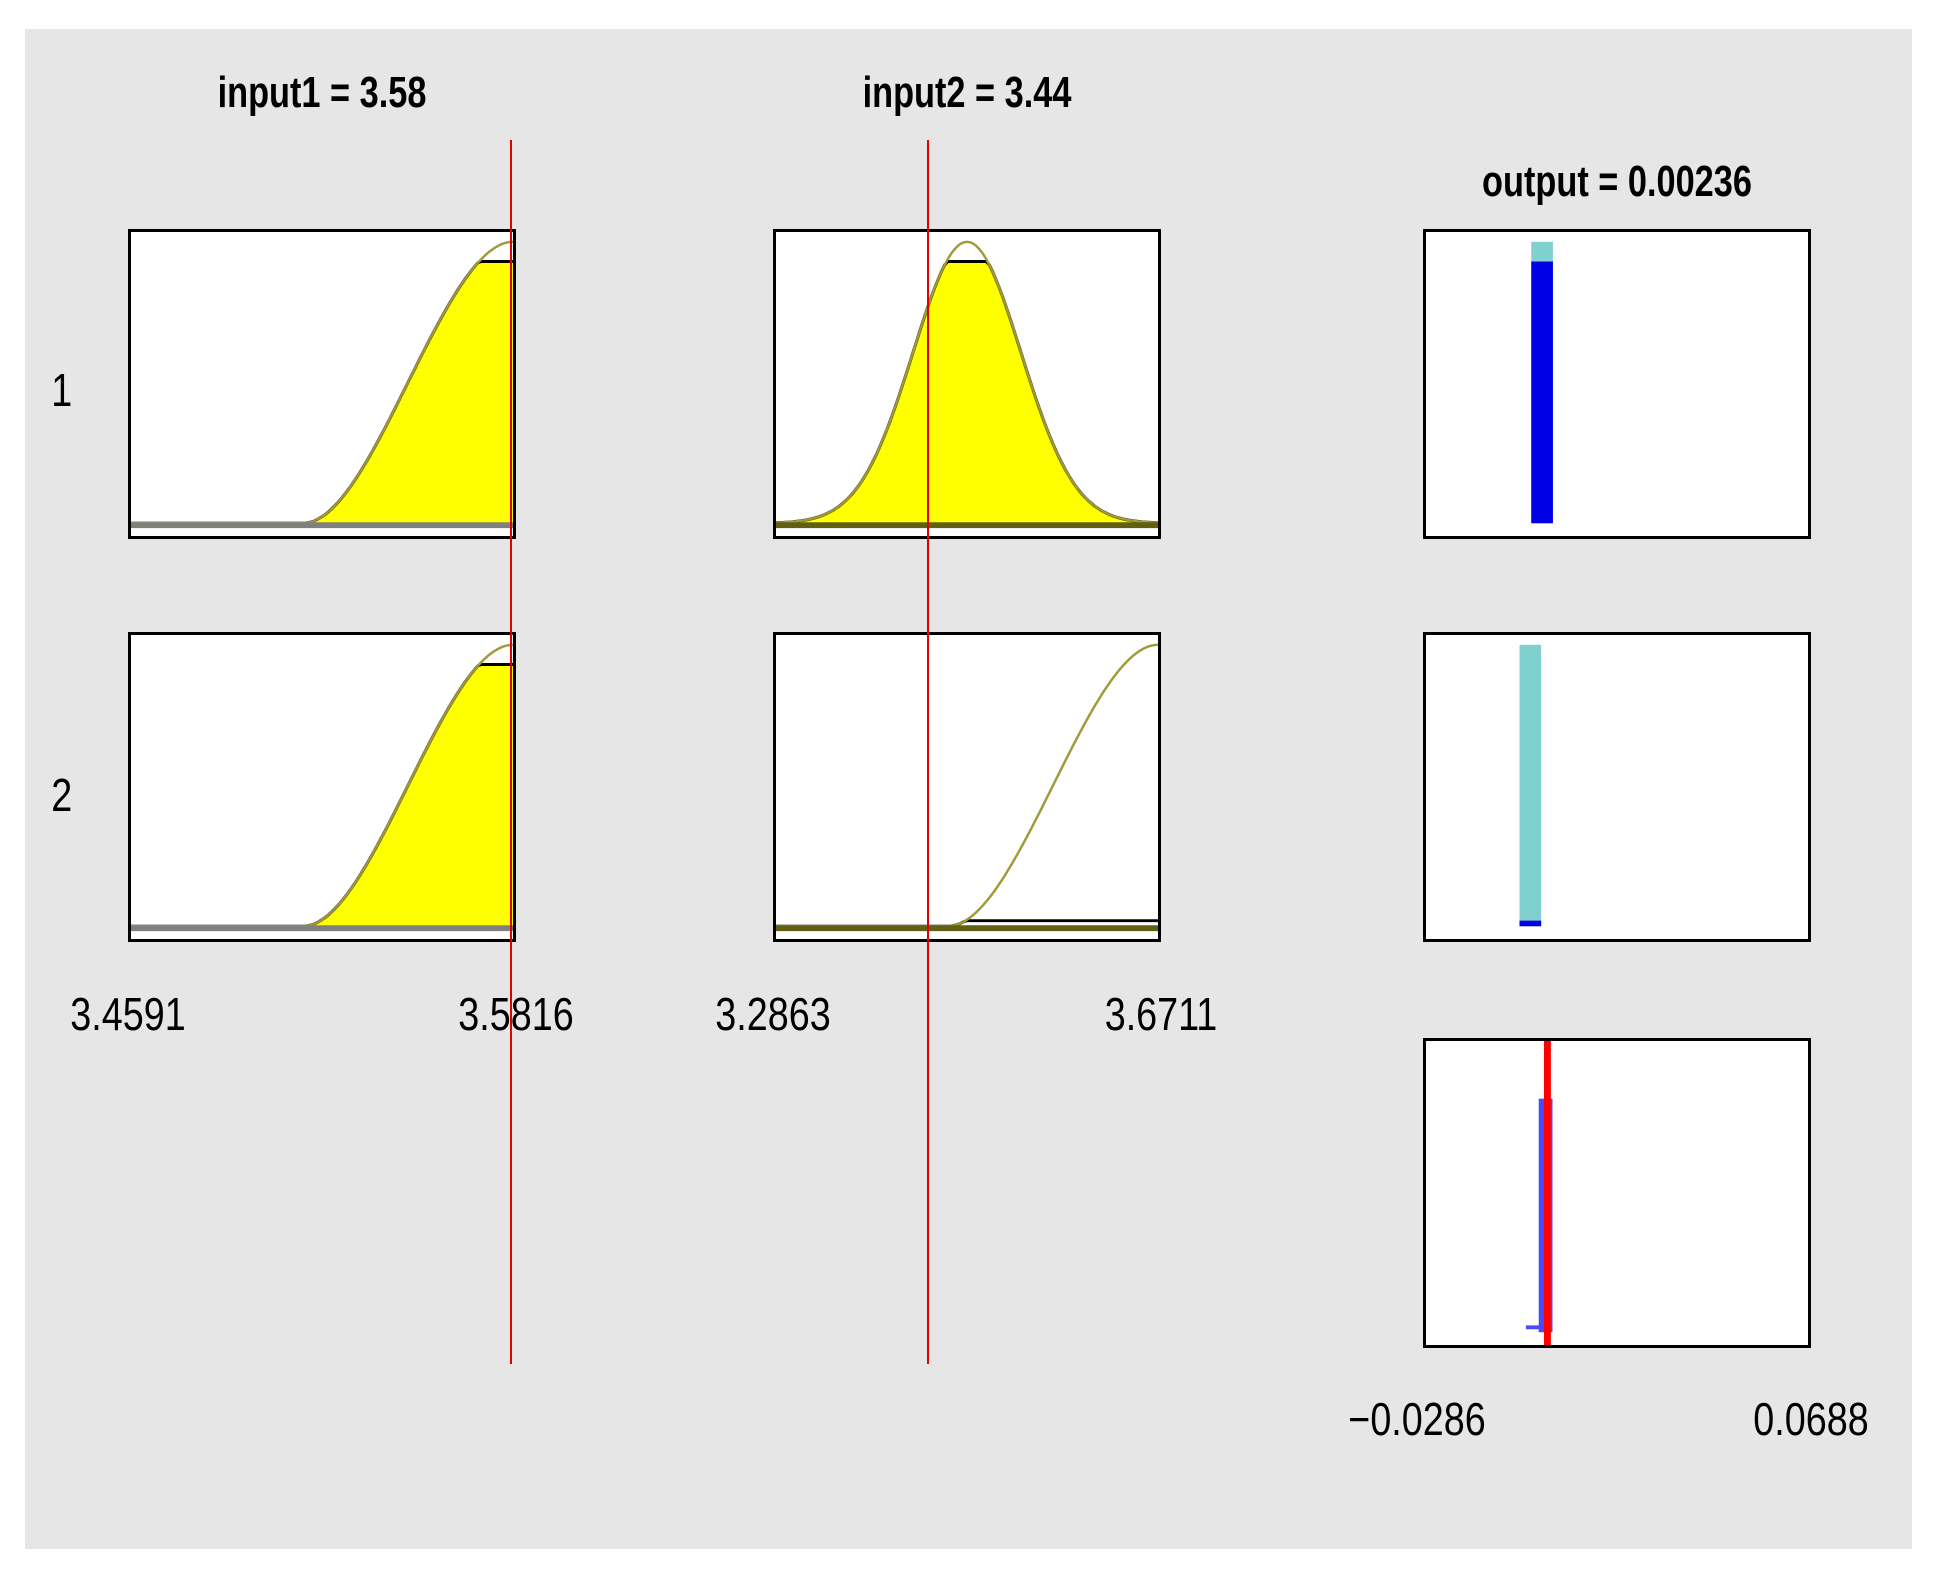 The width and height of the screenshot is (1938, 1571). I want to click on output-rule2-plot, so click(1617, 787).